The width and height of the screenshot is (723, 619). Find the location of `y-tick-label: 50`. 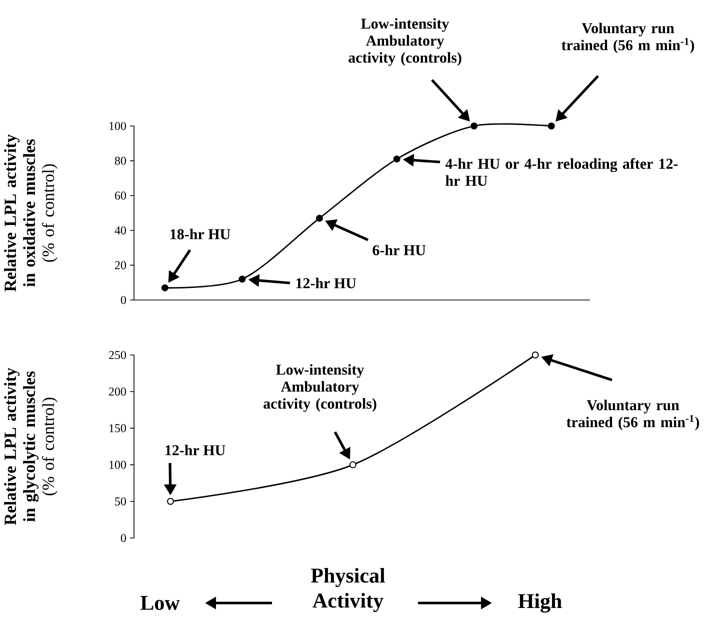

y-tick-label: 50 is located at coordinates (120, 501).